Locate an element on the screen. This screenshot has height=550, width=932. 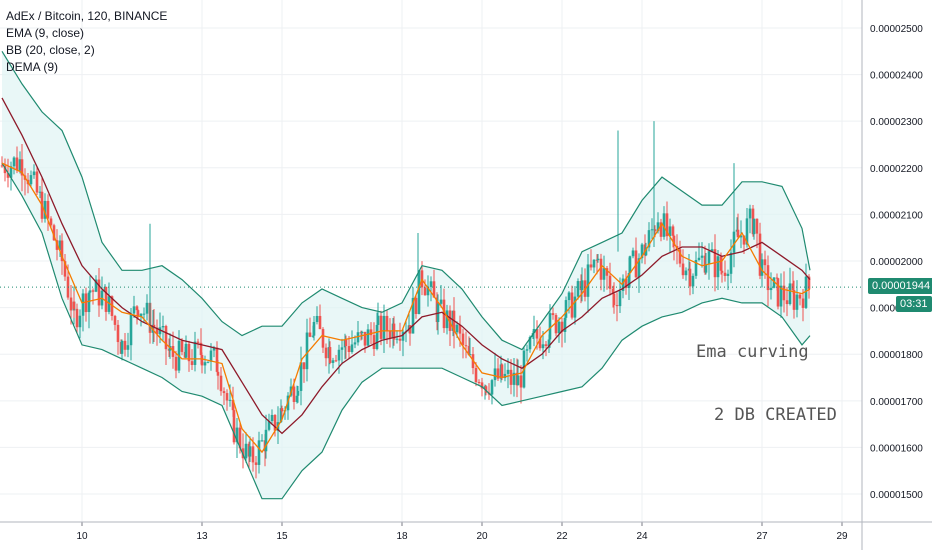
x-tick-label: 18 is located at coordinates (402, 536).